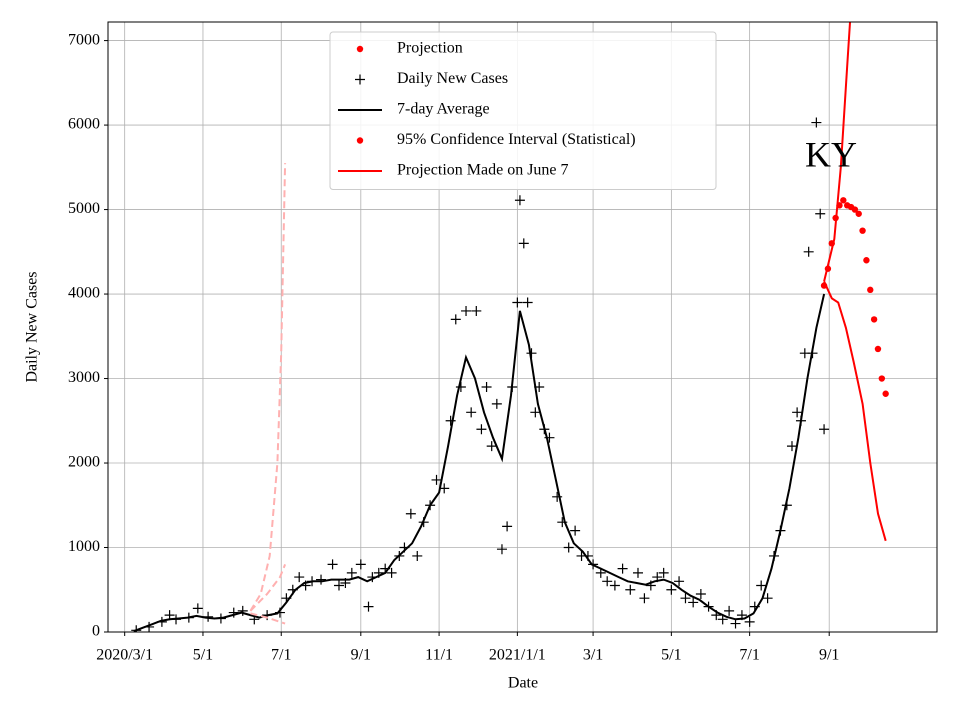 This screenshot has width=960, height=720. I want to click on legend-label: 7-day Average, so click(443, 109).